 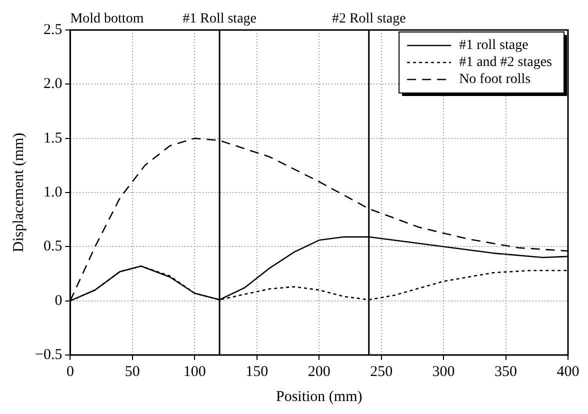 What do you see at coordinates (52, 84) in the screenshot?
I see `y-tick-label: 2.0` at bounding box center [52, 84].